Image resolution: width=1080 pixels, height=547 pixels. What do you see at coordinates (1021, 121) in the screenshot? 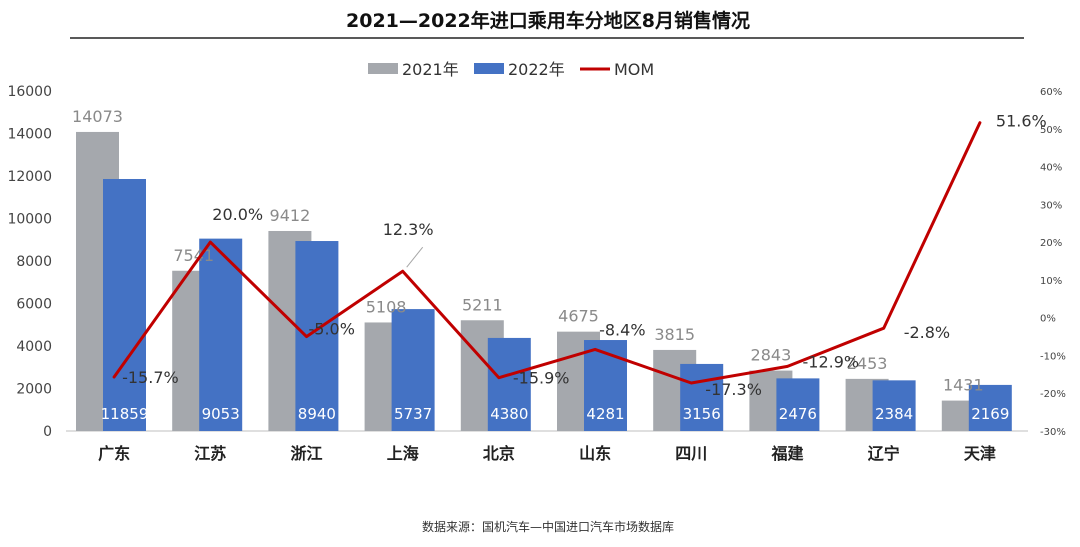
I see `mom-label: 51.6%` at bounding box center [1021, 121].